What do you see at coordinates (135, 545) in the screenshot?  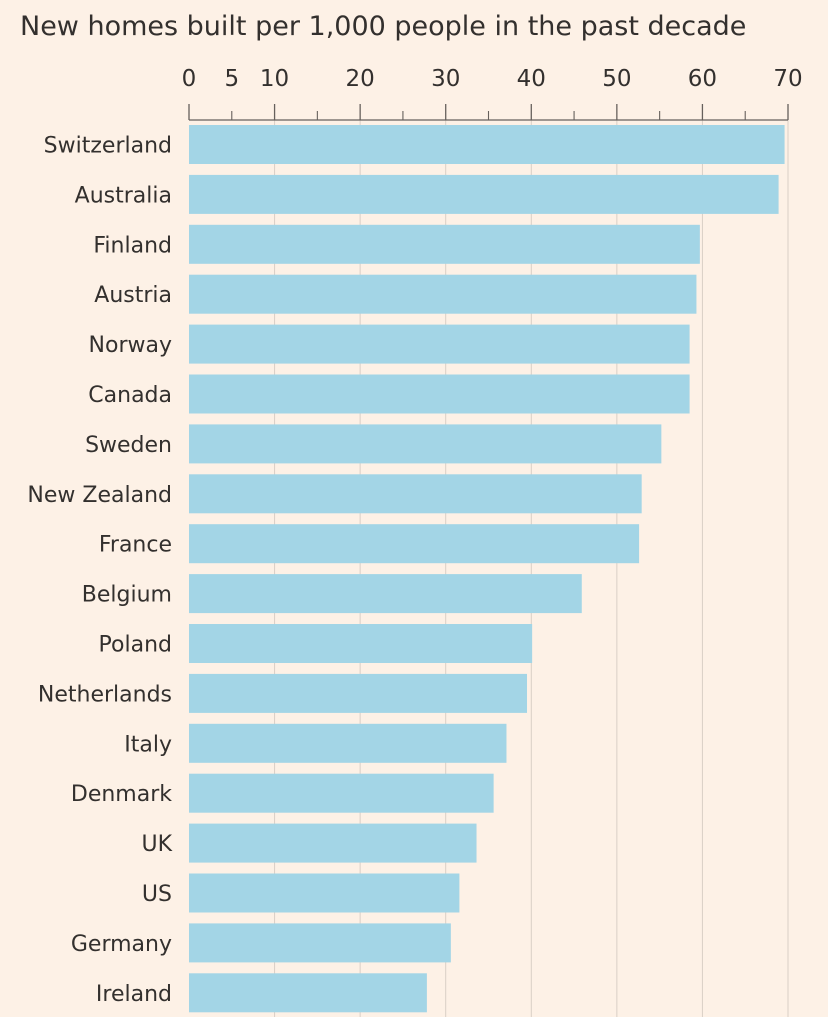 I see `category-label: France` at bounding box center [135, 545].